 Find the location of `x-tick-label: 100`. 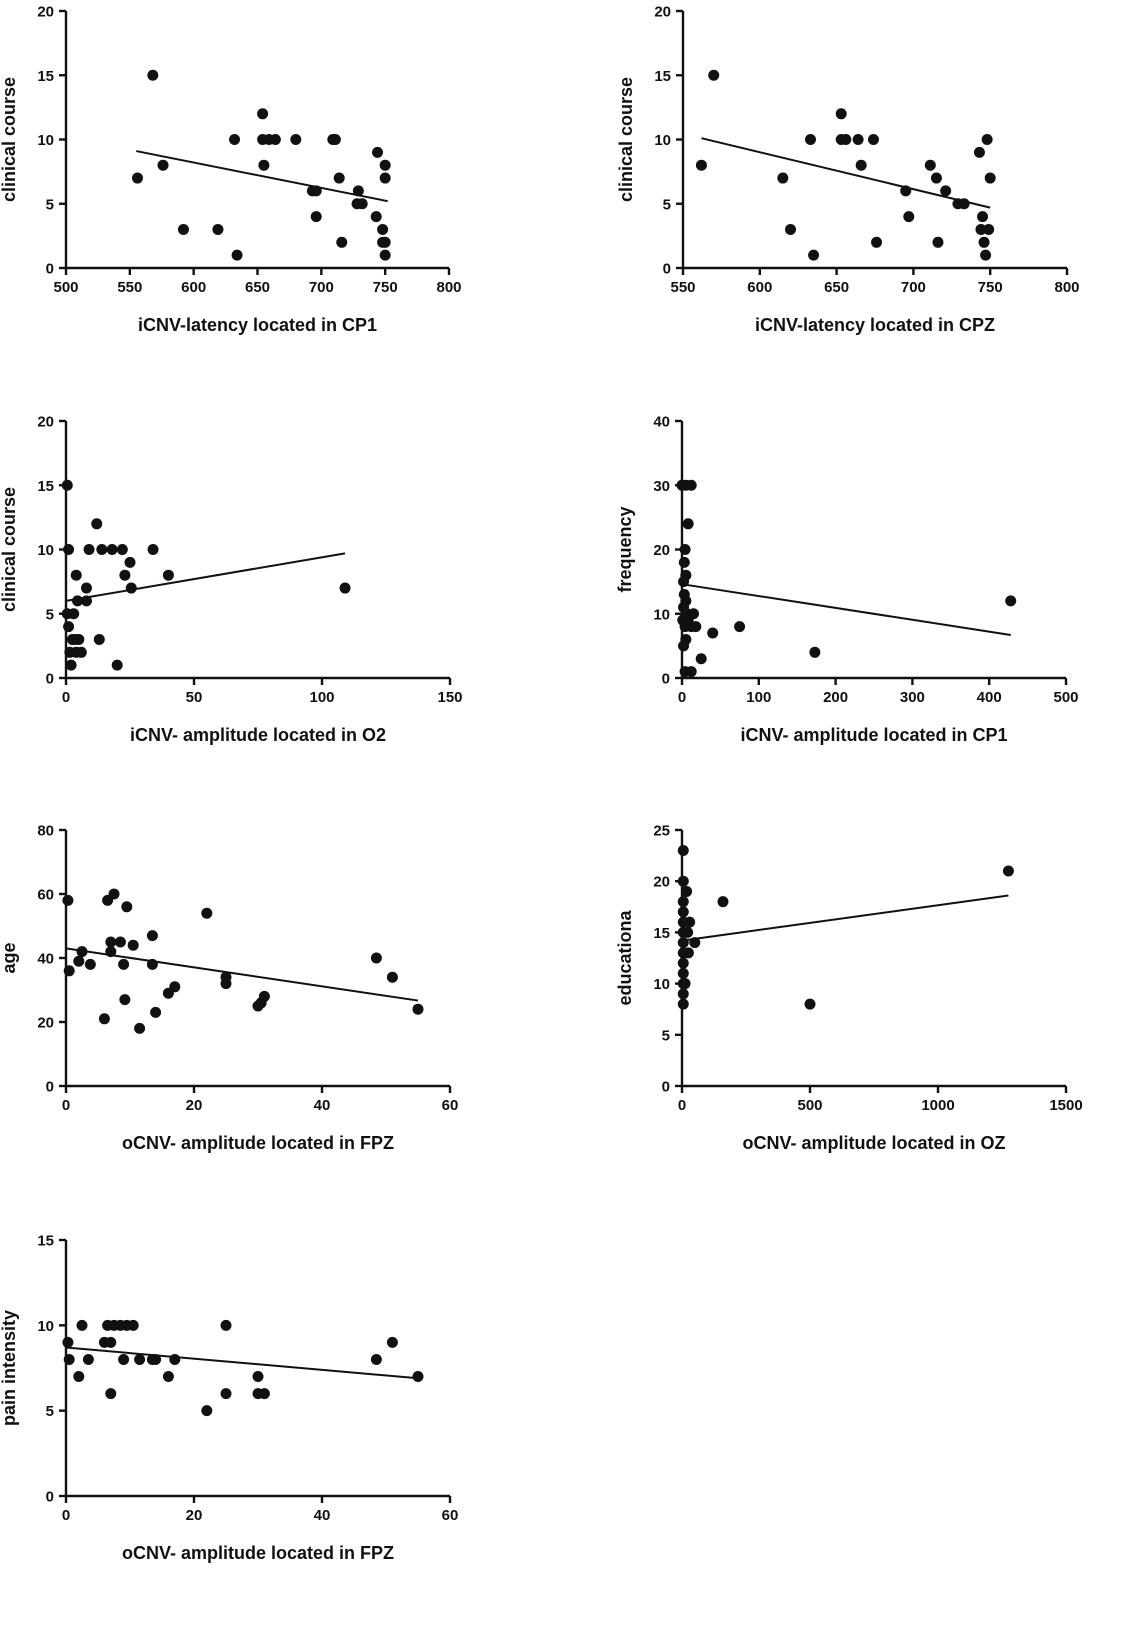

x-tick-label: 100 is located at coordinates (758, 697).